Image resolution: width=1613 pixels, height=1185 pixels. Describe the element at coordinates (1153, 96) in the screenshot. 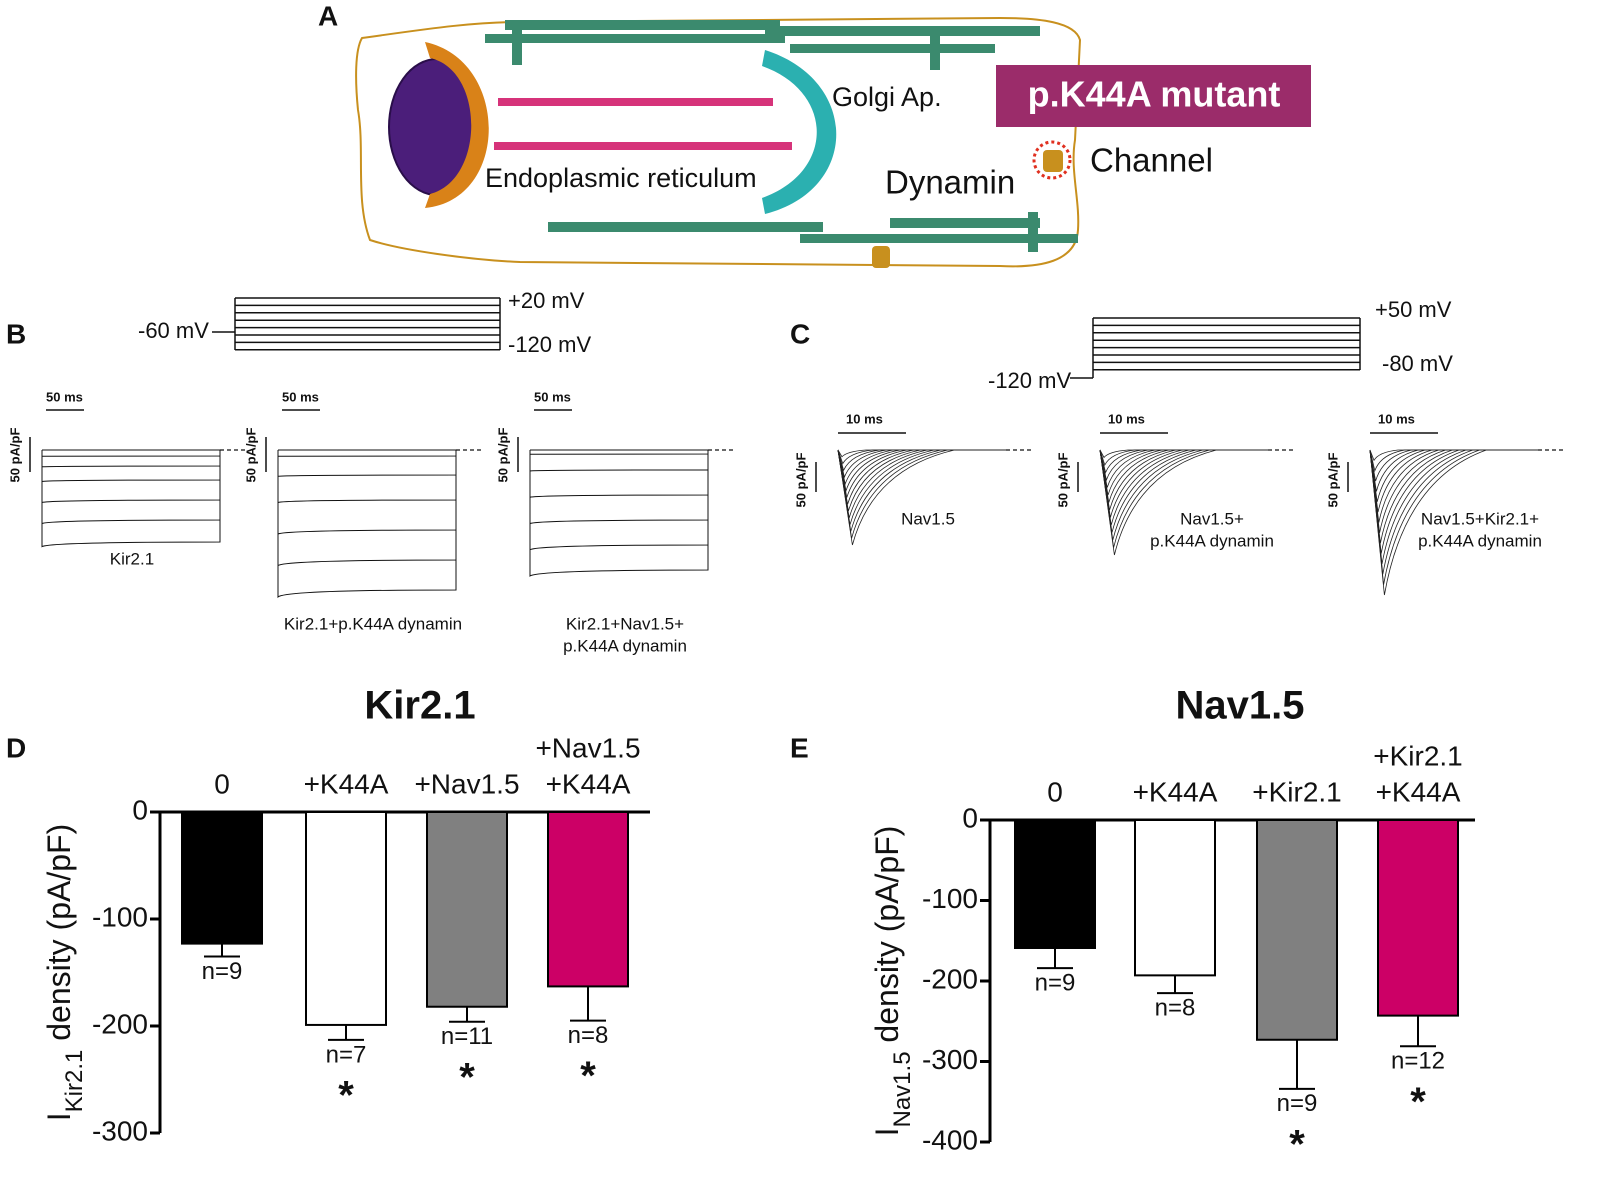

I see `mutant-box` at that location.